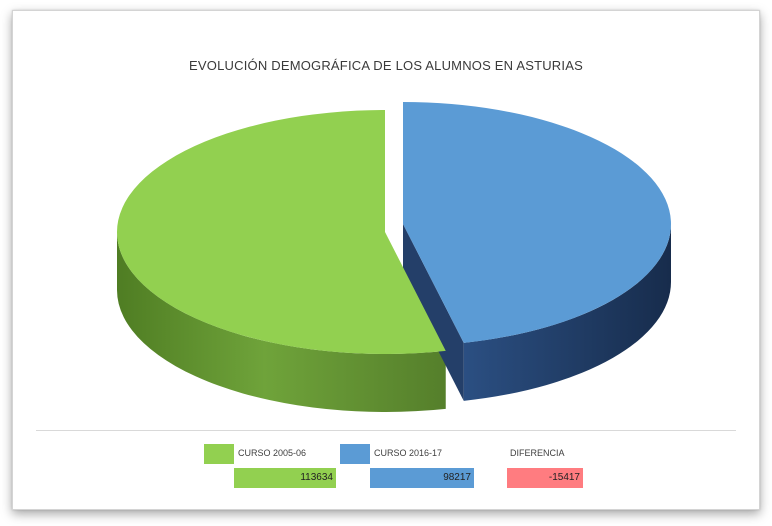 This screenshot has height=526, width=772. I want to click on legend-label-diferencia: DIFERENCIA, so click(537, 453).